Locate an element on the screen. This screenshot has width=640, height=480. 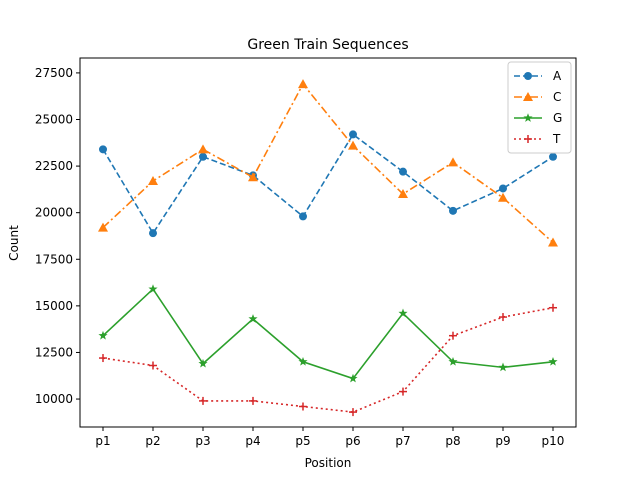
y-tick-label: 20000 is located at coordinates (54, 213).